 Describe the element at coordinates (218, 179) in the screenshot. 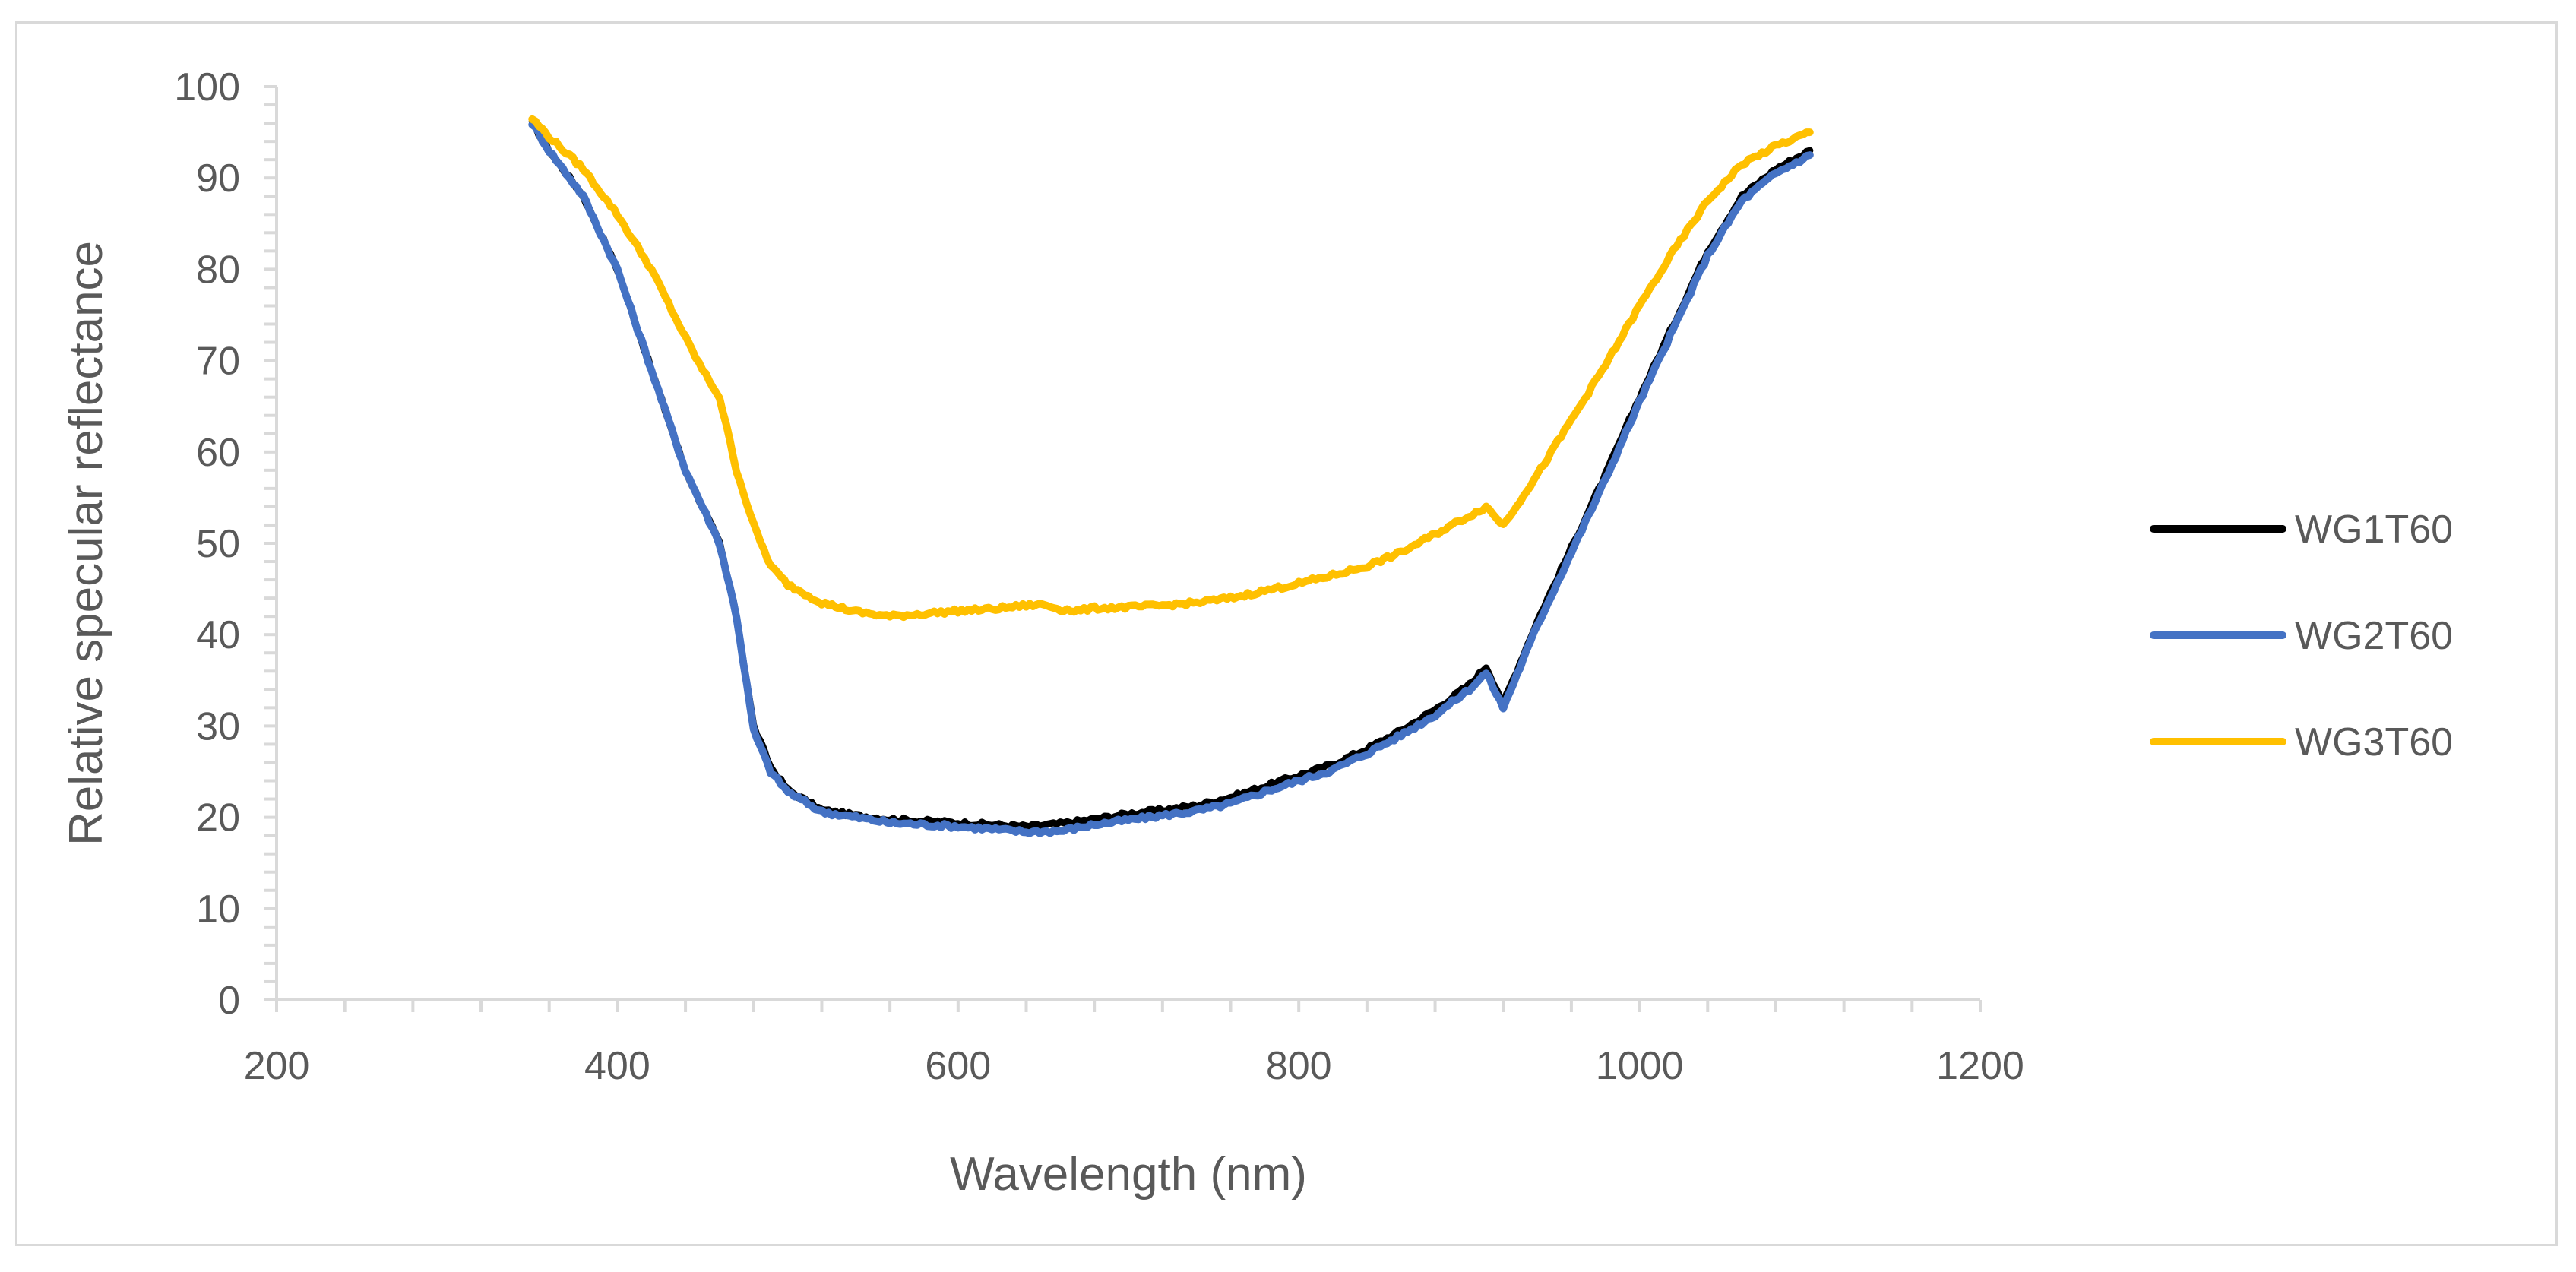

I see `y-tick-label: 90` at that location.